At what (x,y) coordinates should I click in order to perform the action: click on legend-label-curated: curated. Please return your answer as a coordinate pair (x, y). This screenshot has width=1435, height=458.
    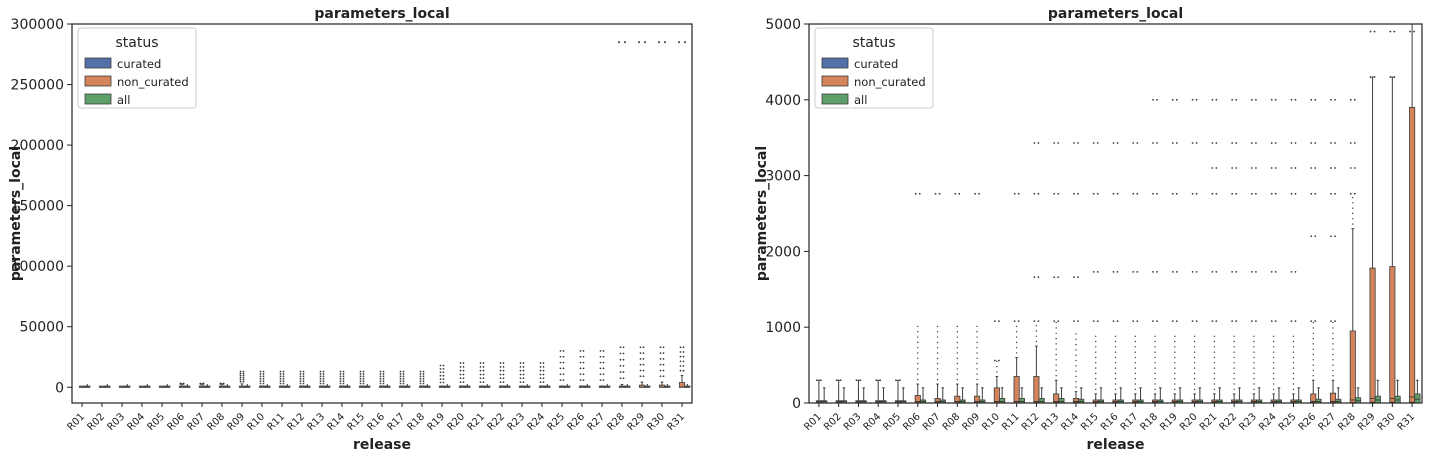
    Looking at the image, I should click on (876, 64).